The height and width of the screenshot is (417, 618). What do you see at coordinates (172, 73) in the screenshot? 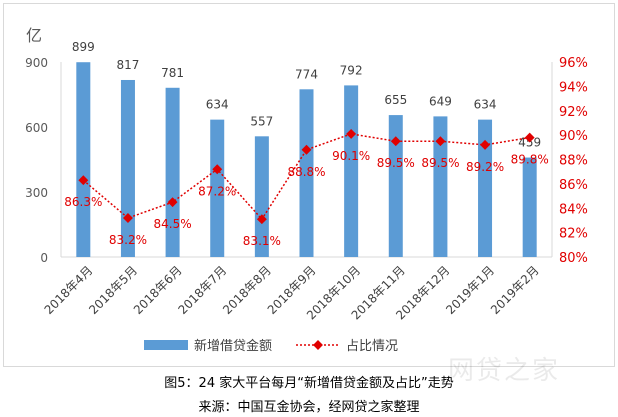
I see `bar-value-label: 781` at bounding box center [172, 73].